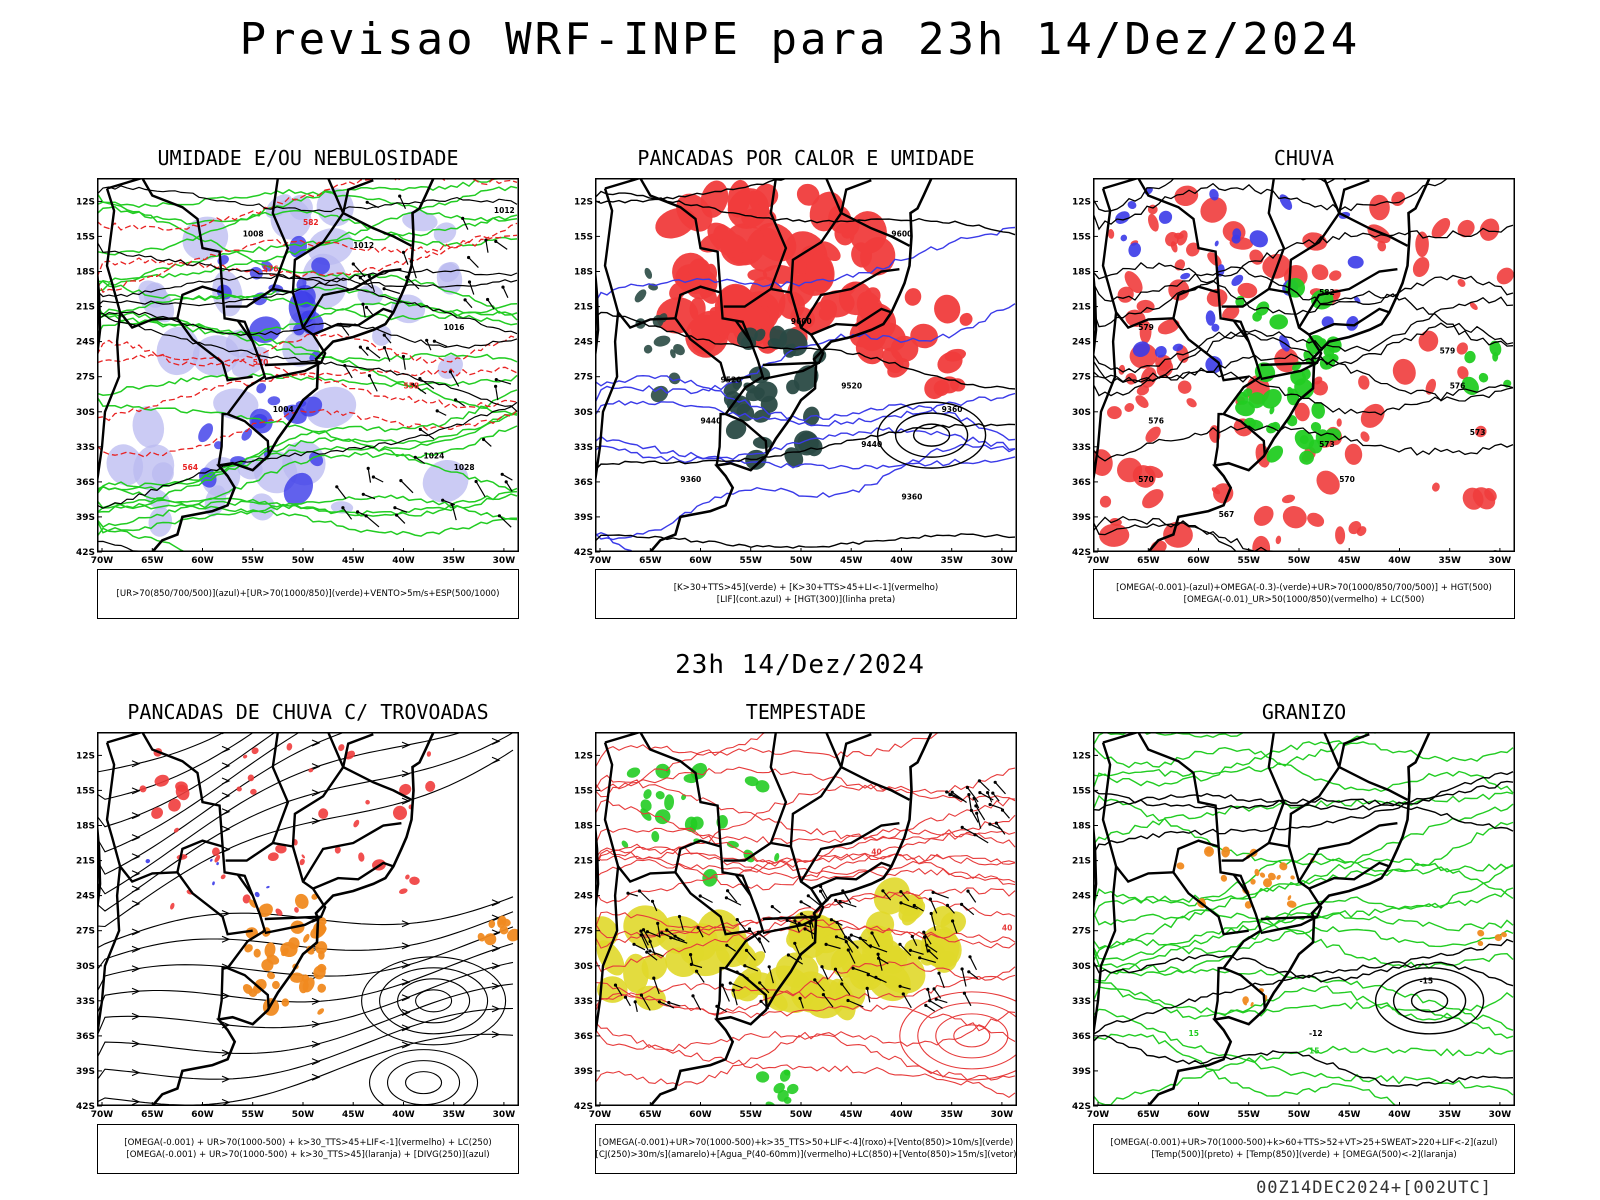  What do you see at coordinates (506, 922) in the screenshot?
I see `storm-orange-east-cell` at bounding box center [506, 922].